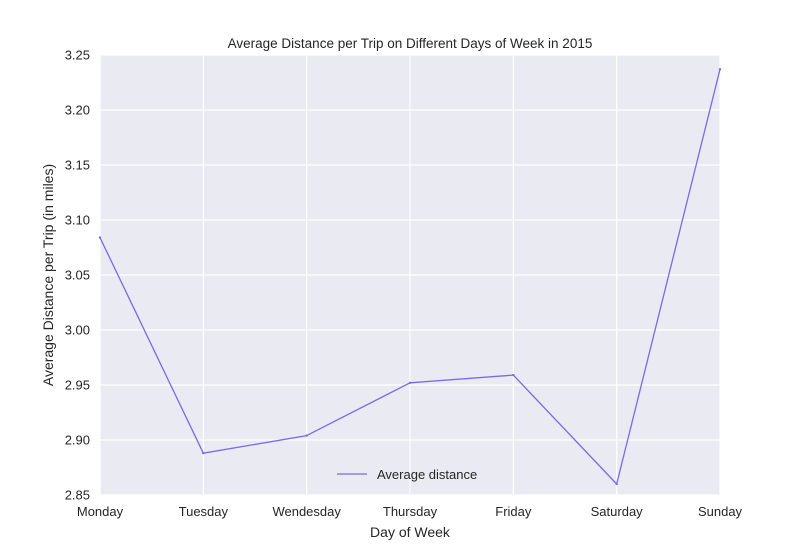  Describe the element at coordinates (720, 511) in the screenshot. I see `x-tick-label: Sunday` at that location.